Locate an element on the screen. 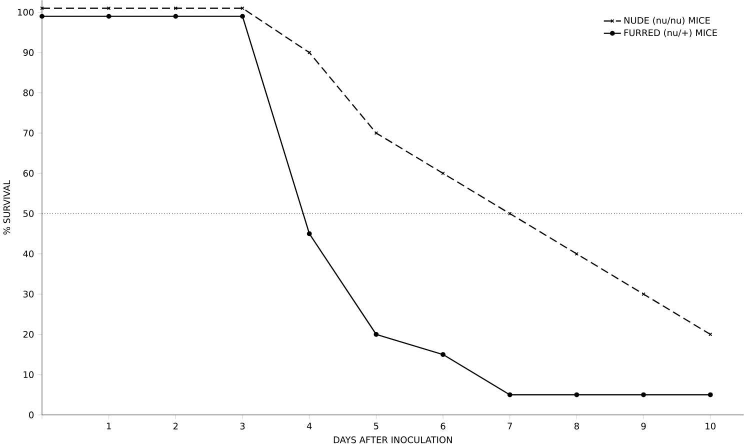 The height and width of the screenshot is (447, 744). x-tick-label: 8 is located at coordinates (576, 426).